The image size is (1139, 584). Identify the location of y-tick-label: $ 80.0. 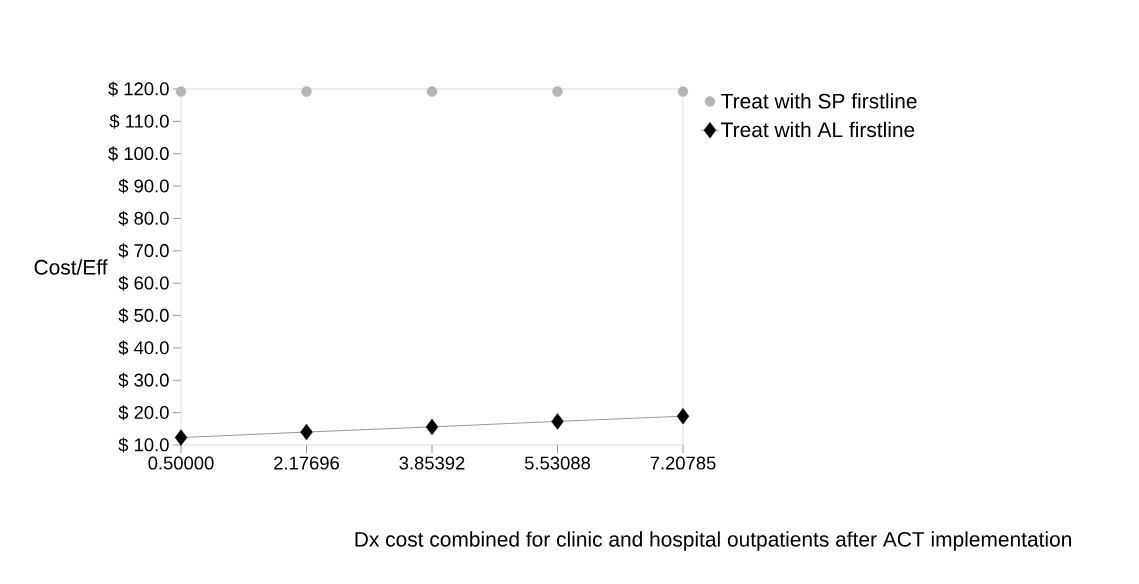
(143, 218).